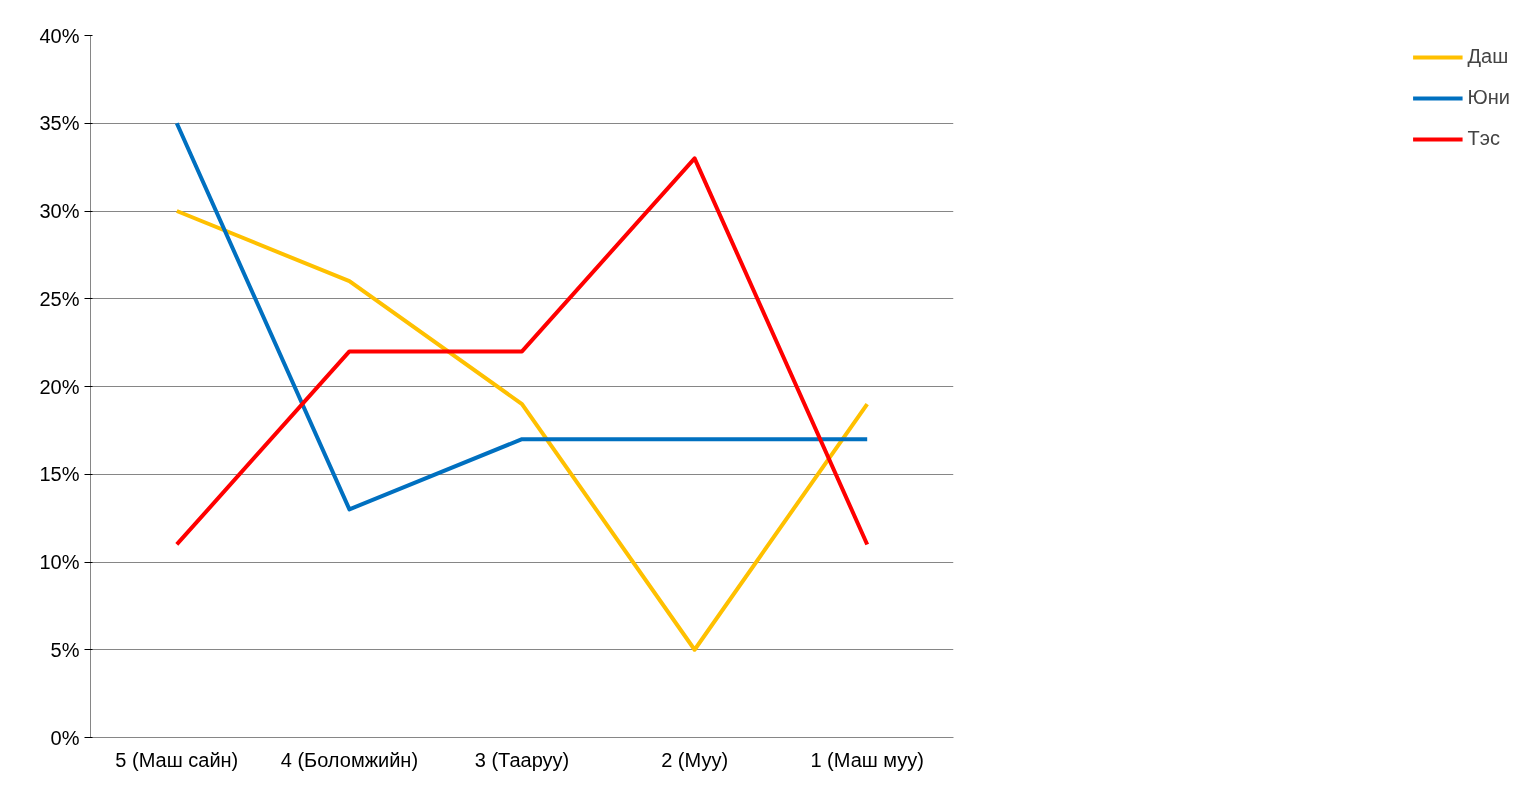 This screenshot has height=800, width=1528. What do you see at coordinates (65, 649) in the screenshot?
I see `y-tick-label: 5%` at bounding box center [65, 649].